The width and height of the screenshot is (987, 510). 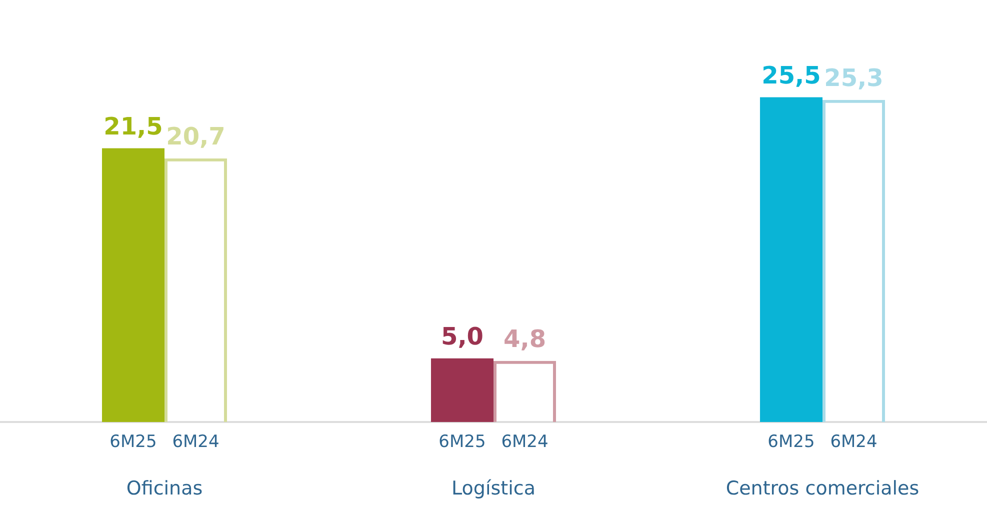 What do you see at coordinates (196, 442) in the screenshot?
I see `series-label: 6M24` at bounding box center [196, 442].